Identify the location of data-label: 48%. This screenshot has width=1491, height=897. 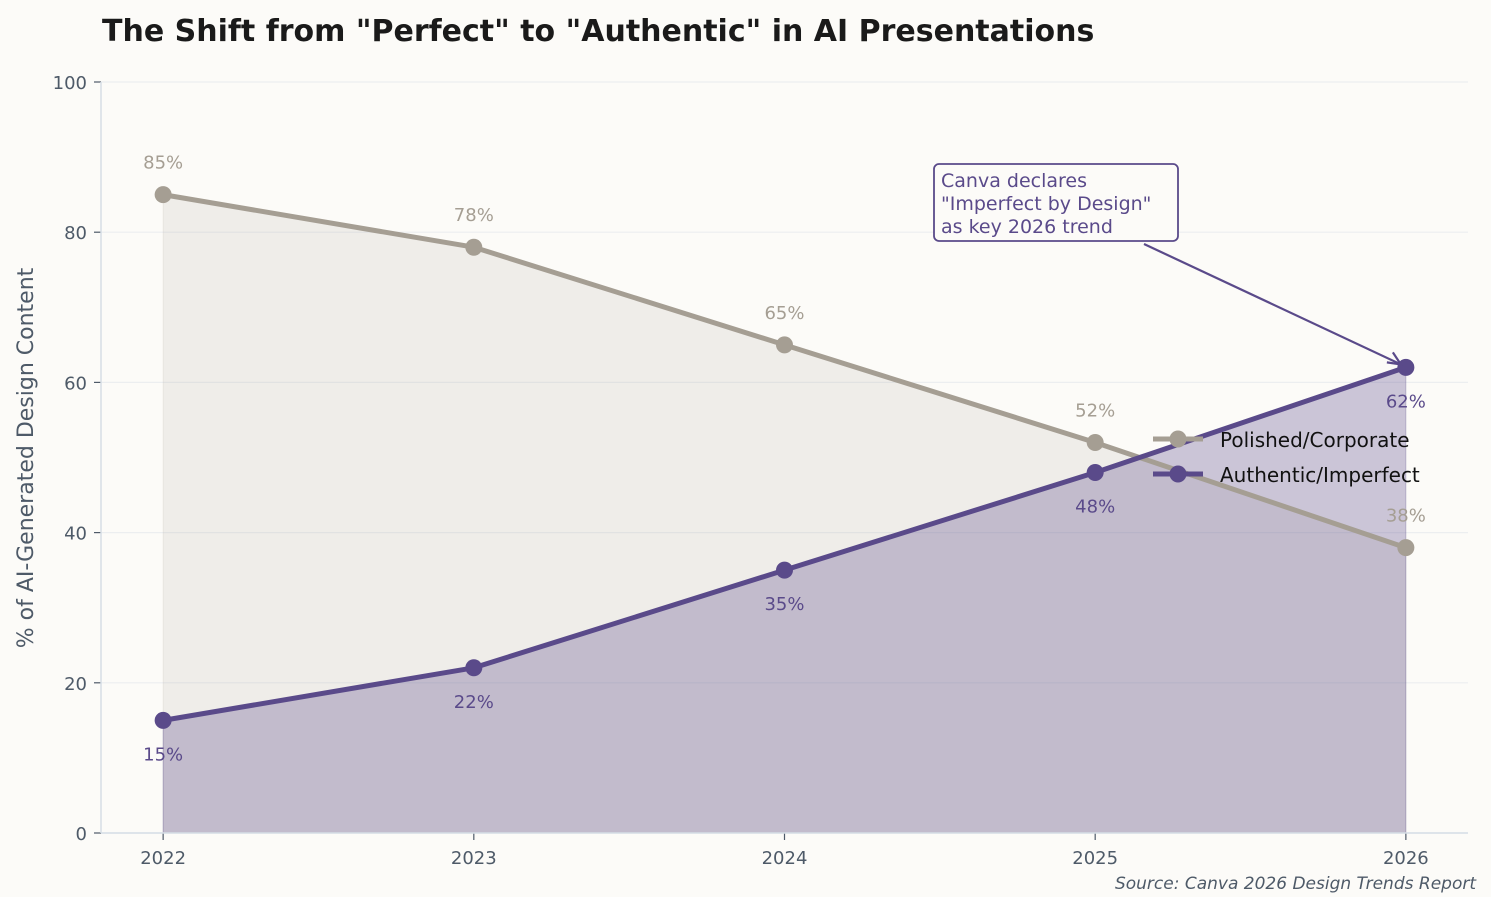
(1095, 507).